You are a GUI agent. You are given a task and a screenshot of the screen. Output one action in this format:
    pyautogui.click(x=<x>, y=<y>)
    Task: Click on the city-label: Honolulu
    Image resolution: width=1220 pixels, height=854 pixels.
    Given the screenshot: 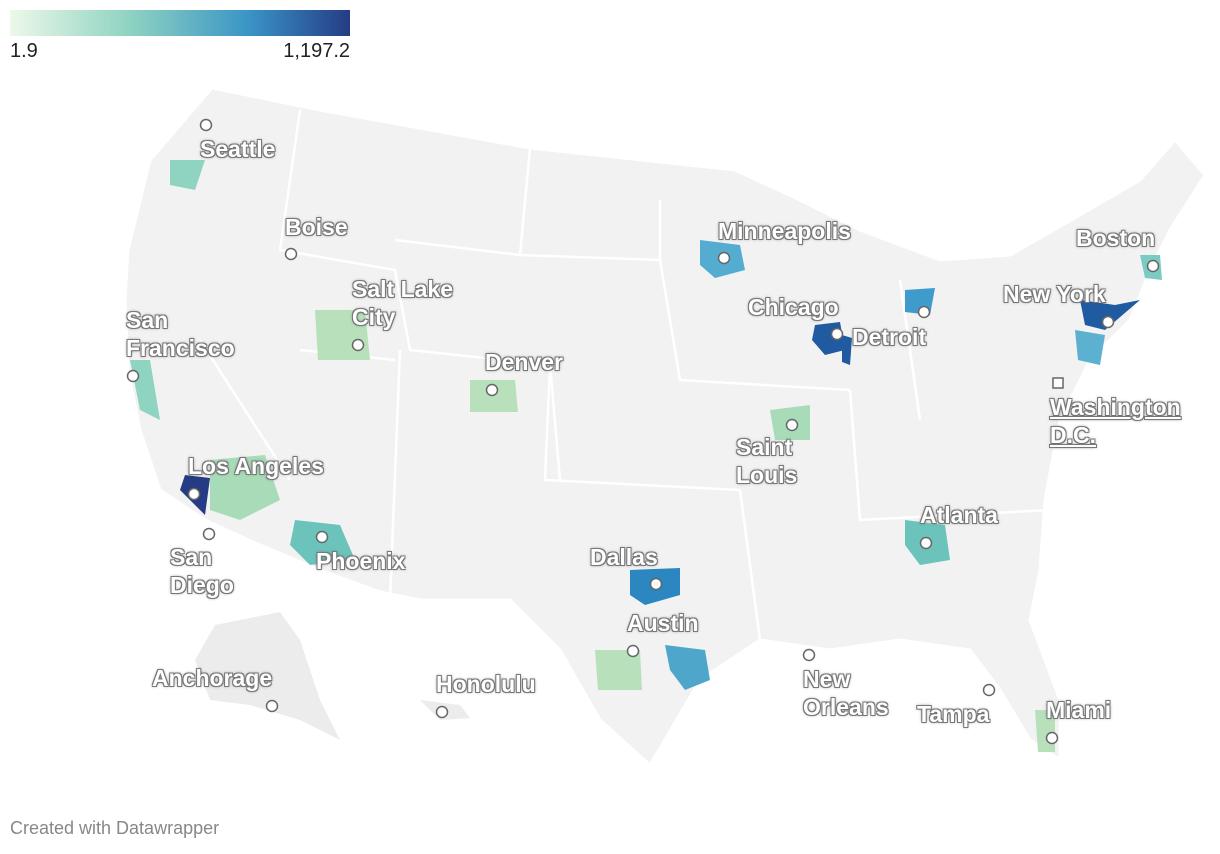 What is the action you would take?
    pyautogui.click(x=486, y=684)
    